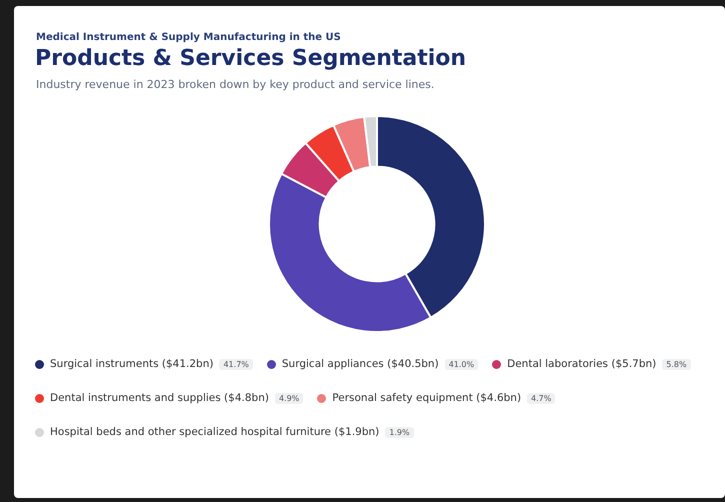  I want to click on legend-label: Dental instruments and supplies ($4.8bn), so click(159, 398).